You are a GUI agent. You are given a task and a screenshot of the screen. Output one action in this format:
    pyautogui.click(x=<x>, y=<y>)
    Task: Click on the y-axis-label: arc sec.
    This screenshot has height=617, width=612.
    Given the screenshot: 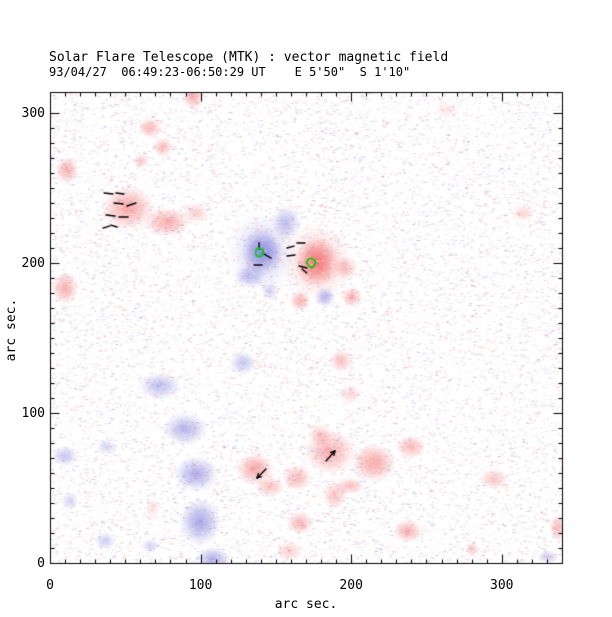 What is the action you would take?
    pyautogui.click(x=11, y=330)
    